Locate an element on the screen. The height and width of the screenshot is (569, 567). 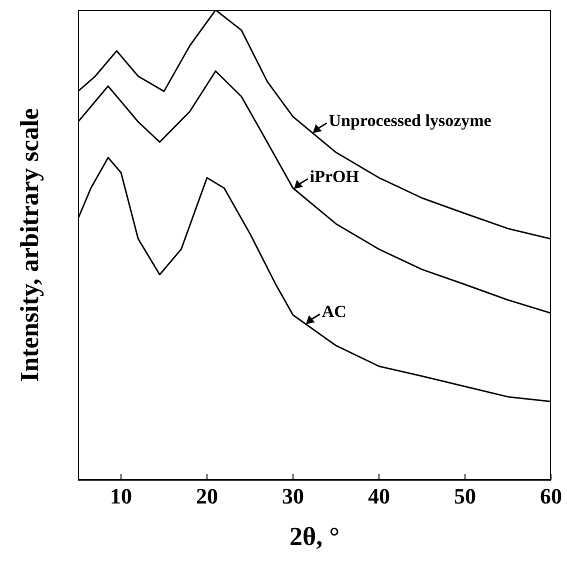
x-tick-label: 10 is located at coordinates (121, 496).